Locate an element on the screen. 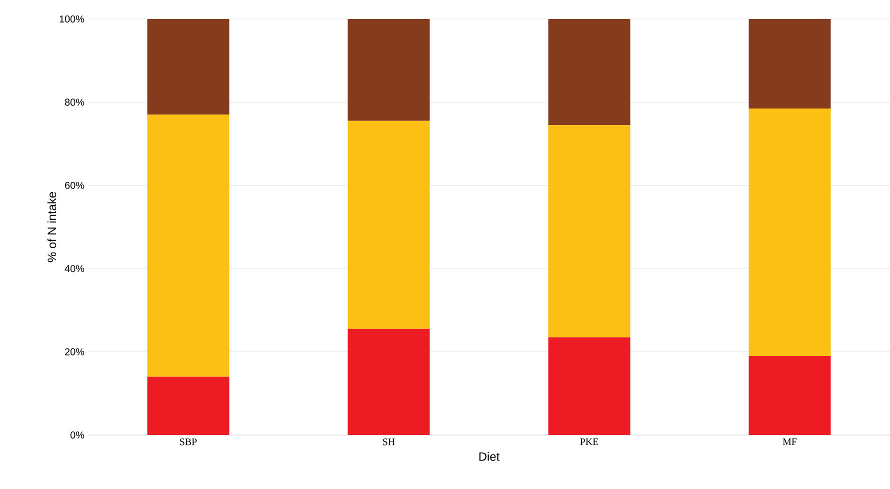 Image resolution: width=890 pixels, height=489 pixels. x-tick-label: MF is located at coordinates (789, 442).